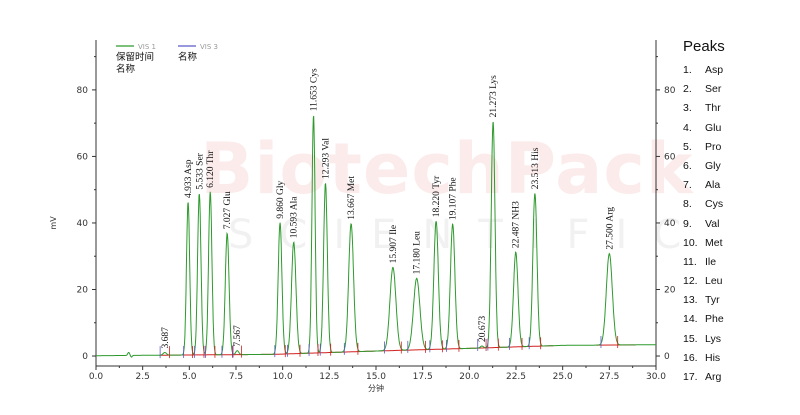  What do you see at coordinates (352, 198) in the screenshot?
I see `peak-label: 13.667 Met` at bounding box center [352, 198].